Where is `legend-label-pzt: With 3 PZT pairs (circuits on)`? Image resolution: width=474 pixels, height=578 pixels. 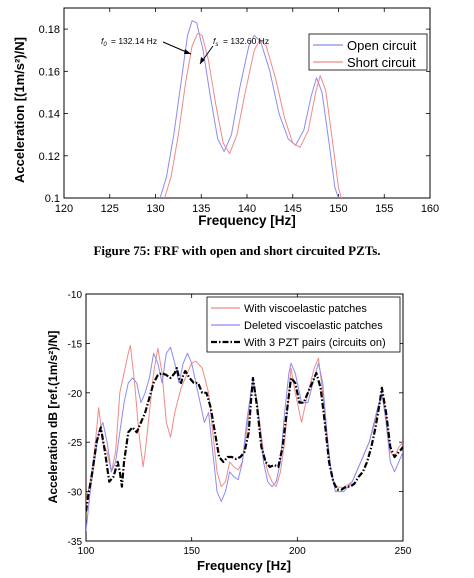 legend-label-pzt: With 3 PZT pairs (circuits on) is located at coordinates (315, 343).